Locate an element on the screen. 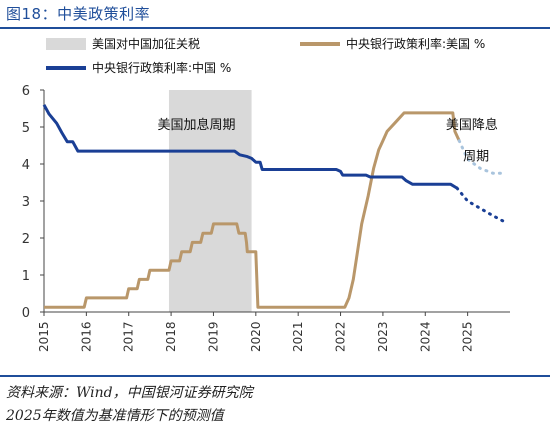 Image resolution: width=550 pixels, height=430 pixels. us-policy-rate-forecast-line is located at coordinates (482, 157).